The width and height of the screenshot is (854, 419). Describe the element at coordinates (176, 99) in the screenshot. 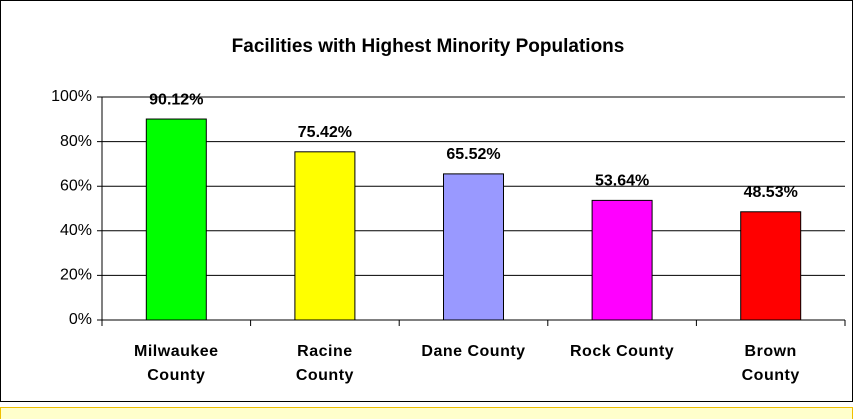

I see `value-label: 90.12%` at that location.